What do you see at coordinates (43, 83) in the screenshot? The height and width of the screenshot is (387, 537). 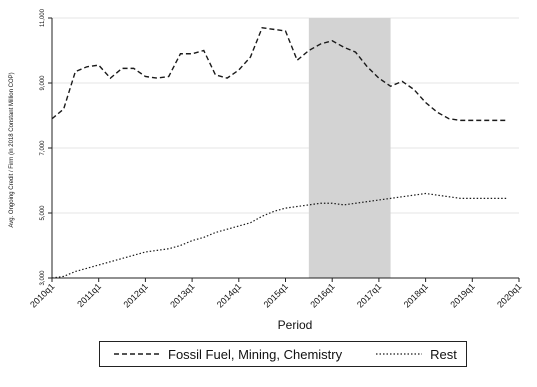 I see `y-tick-label: 9,000` at bounding box center [43, 83].